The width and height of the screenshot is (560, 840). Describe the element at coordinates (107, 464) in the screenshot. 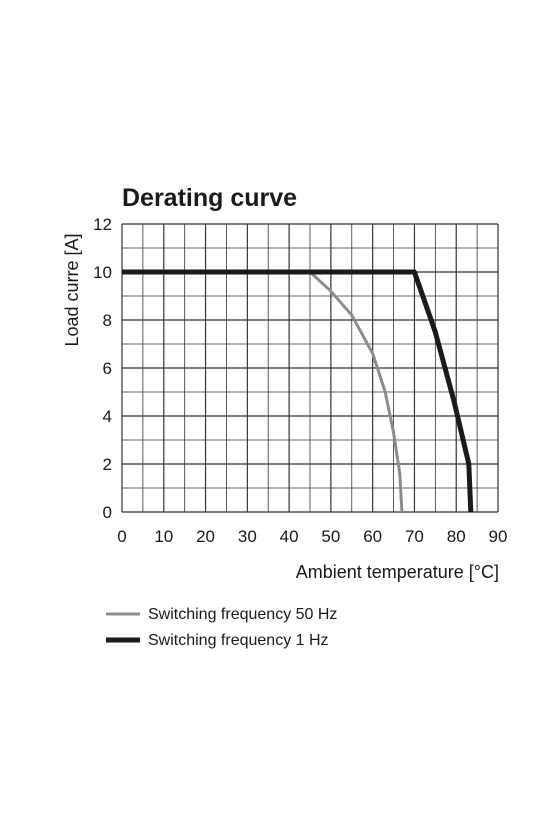

I see `y-tick-label: 2` at that location.